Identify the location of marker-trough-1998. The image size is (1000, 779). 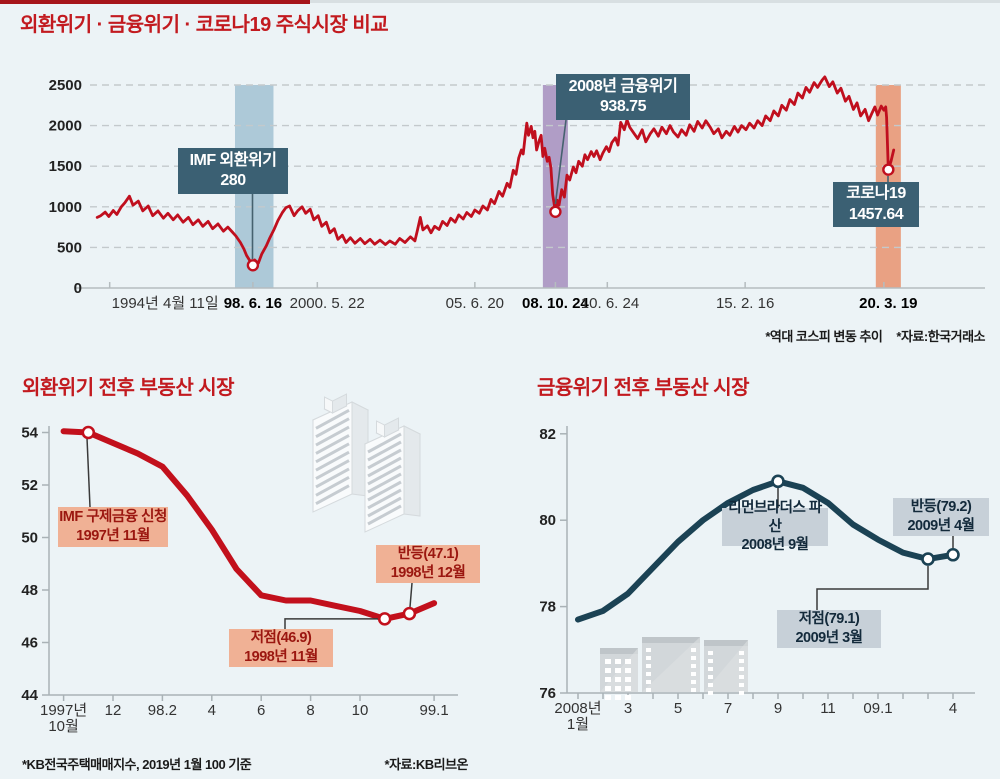
(384, 619).